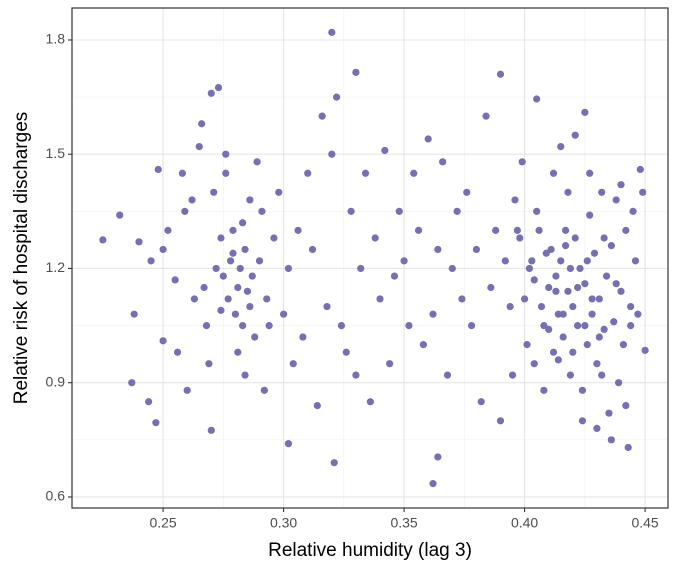 This screenshot has width=685, height=571. Describe the element at coordinates (56, 39) in the screenshot. I see `y-tick-label: 1.8` at that location.